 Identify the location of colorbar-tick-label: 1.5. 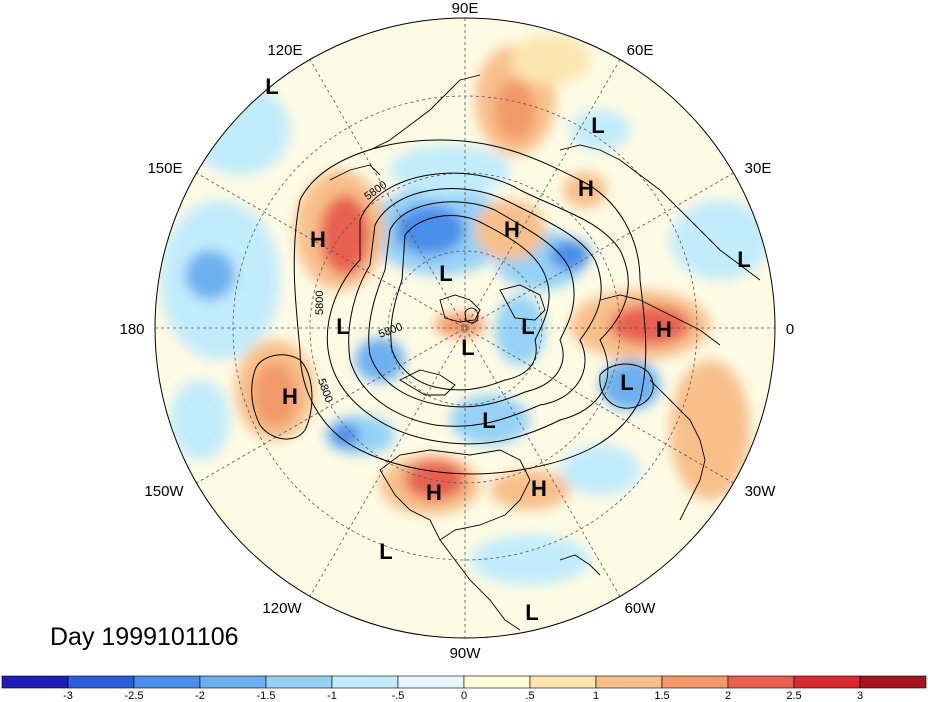
(661, 696).